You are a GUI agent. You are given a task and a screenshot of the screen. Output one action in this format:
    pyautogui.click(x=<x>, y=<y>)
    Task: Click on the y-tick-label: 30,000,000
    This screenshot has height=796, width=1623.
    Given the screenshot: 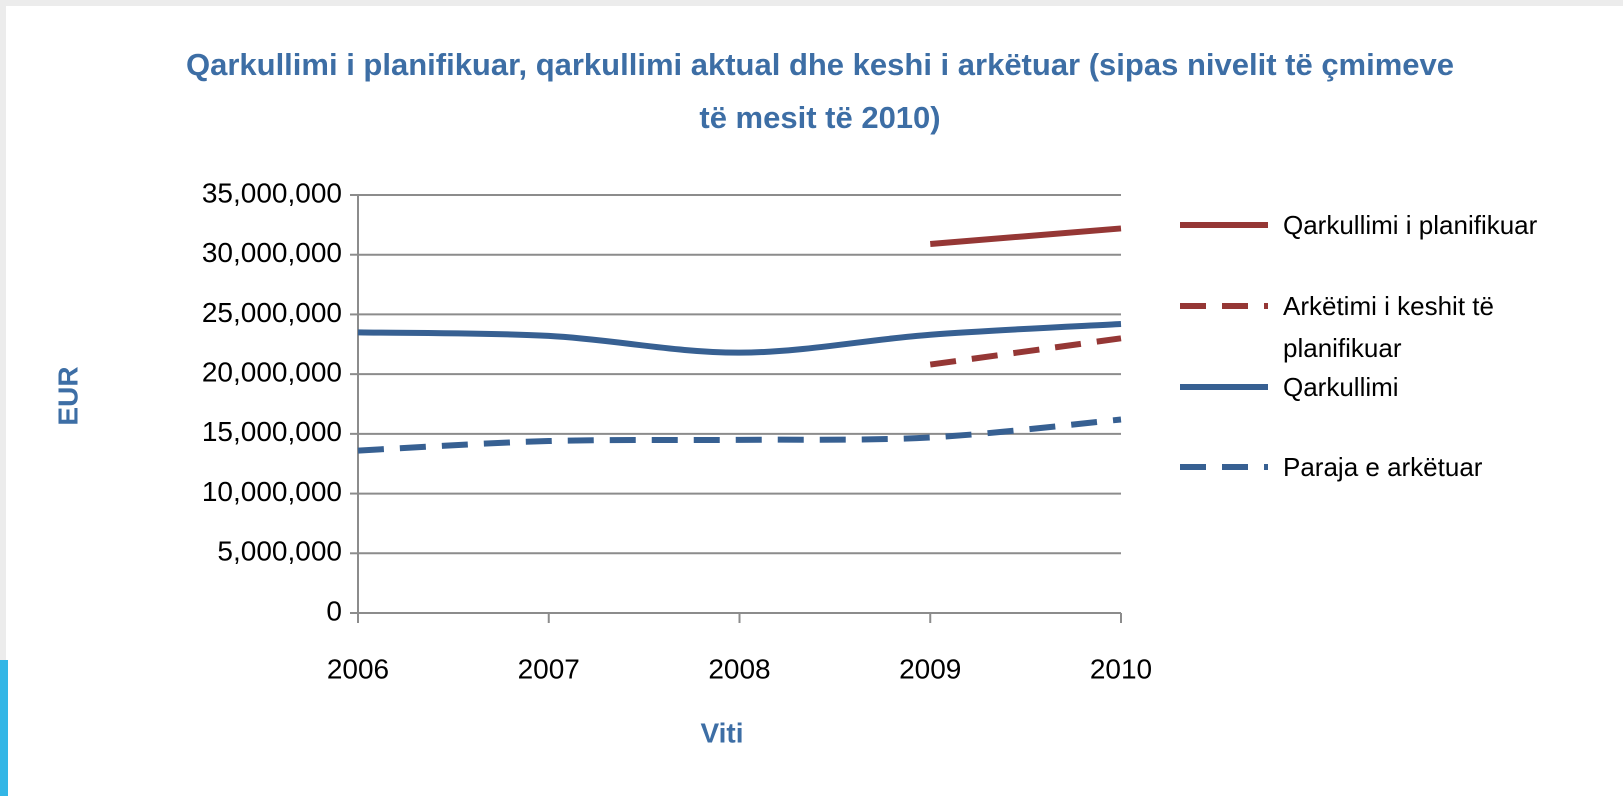 What is the action you would take?
    pyautogui.click(x=272, y=252)
    